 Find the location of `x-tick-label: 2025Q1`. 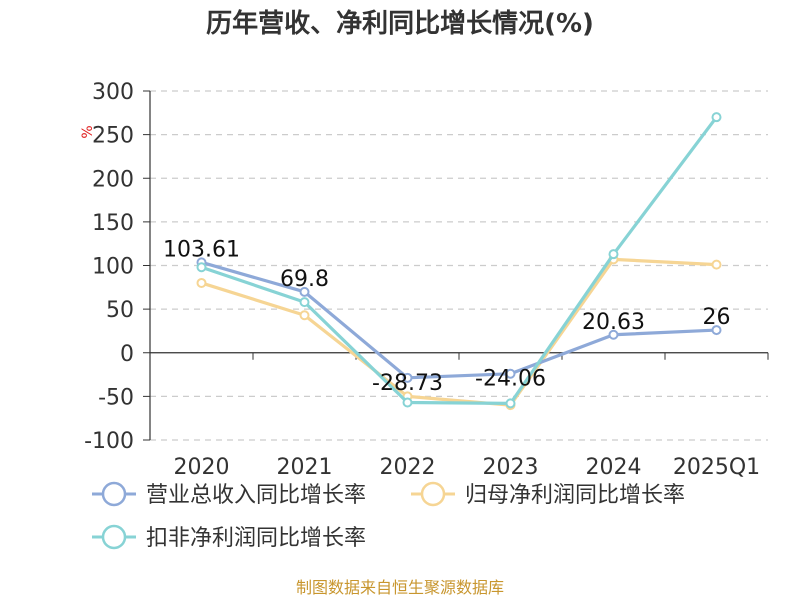

x-tick-label: 2025Q1 is located at coordinates (716, 467).